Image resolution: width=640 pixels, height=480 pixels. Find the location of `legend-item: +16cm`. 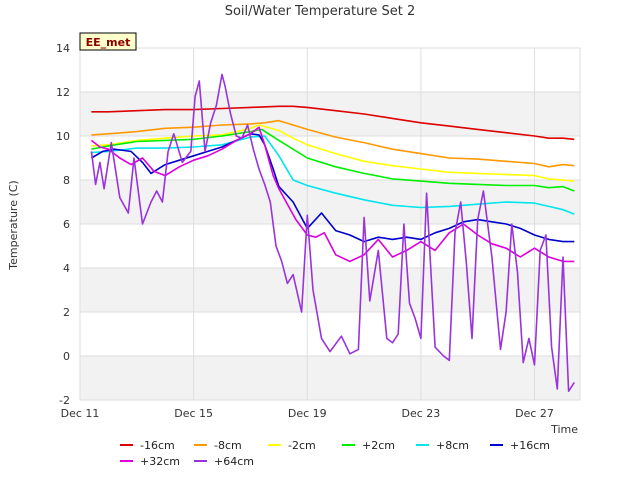

legend-item: +16cm is located at coordinates (520, 445).